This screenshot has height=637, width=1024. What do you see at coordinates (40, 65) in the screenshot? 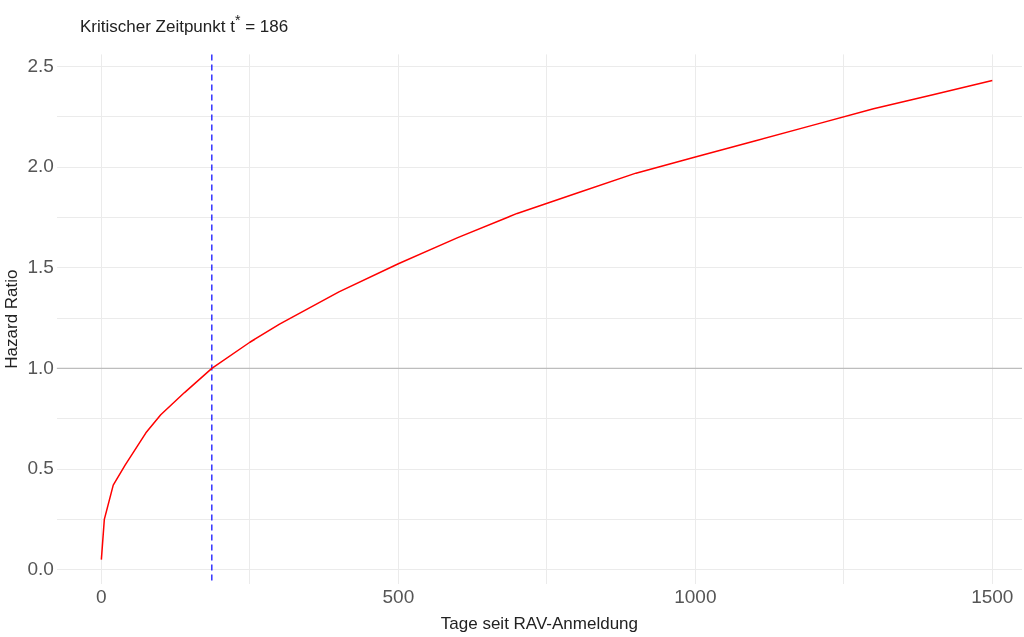
I see `y-tick-label: 2.5` at bounding box center [40, 65].